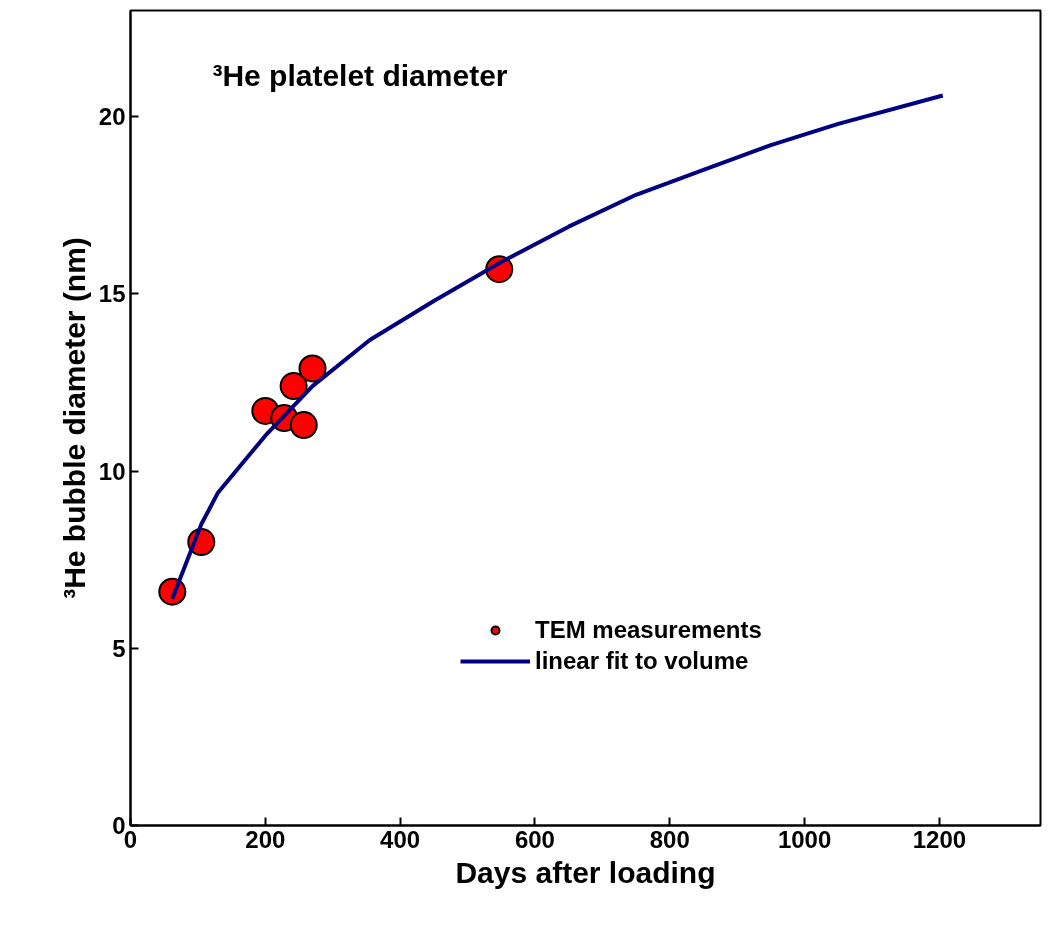 This screenshot has height=950, width=1057. I want to click on y-tick-label: 10, so click(112, 471).